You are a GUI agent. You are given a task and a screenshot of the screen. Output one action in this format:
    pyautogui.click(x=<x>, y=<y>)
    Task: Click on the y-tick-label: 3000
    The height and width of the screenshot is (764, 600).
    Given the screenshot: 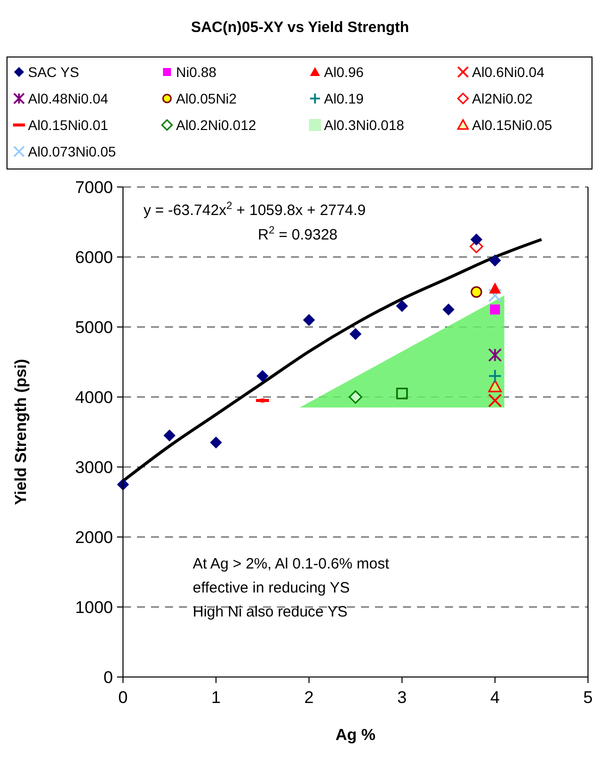 What is the action you would take?
    pyautogui.click(x=94, y=467)
    